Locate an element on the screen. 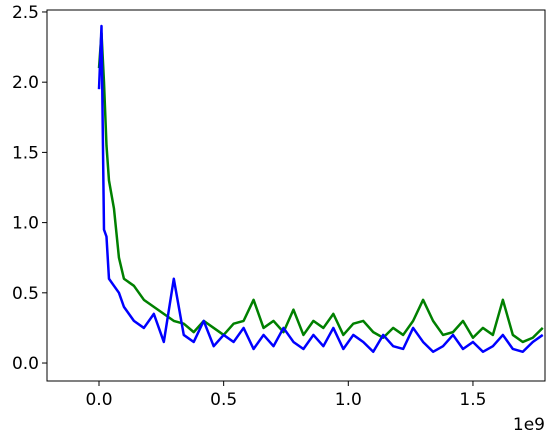 This screenshot has height=442, width=552. x-tick-label: 0.5 is located at coordinates (223, 400).